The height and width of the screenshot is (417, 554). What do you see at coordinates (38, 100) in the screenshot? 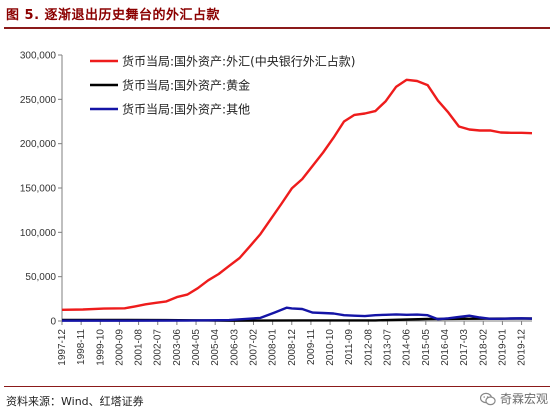
I see `y-tick-label: 250,000` at bounding box center [38, 100].